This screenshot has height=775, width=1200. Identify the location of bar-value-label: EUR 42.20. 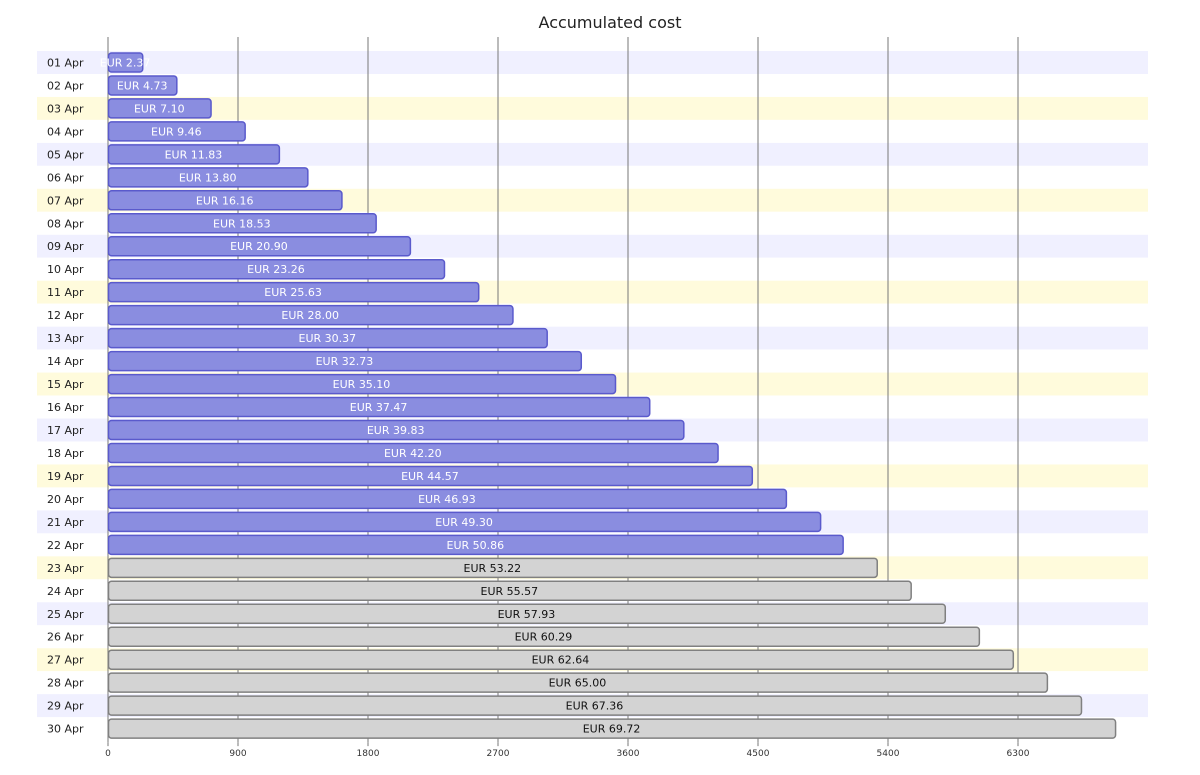
(413, 453).